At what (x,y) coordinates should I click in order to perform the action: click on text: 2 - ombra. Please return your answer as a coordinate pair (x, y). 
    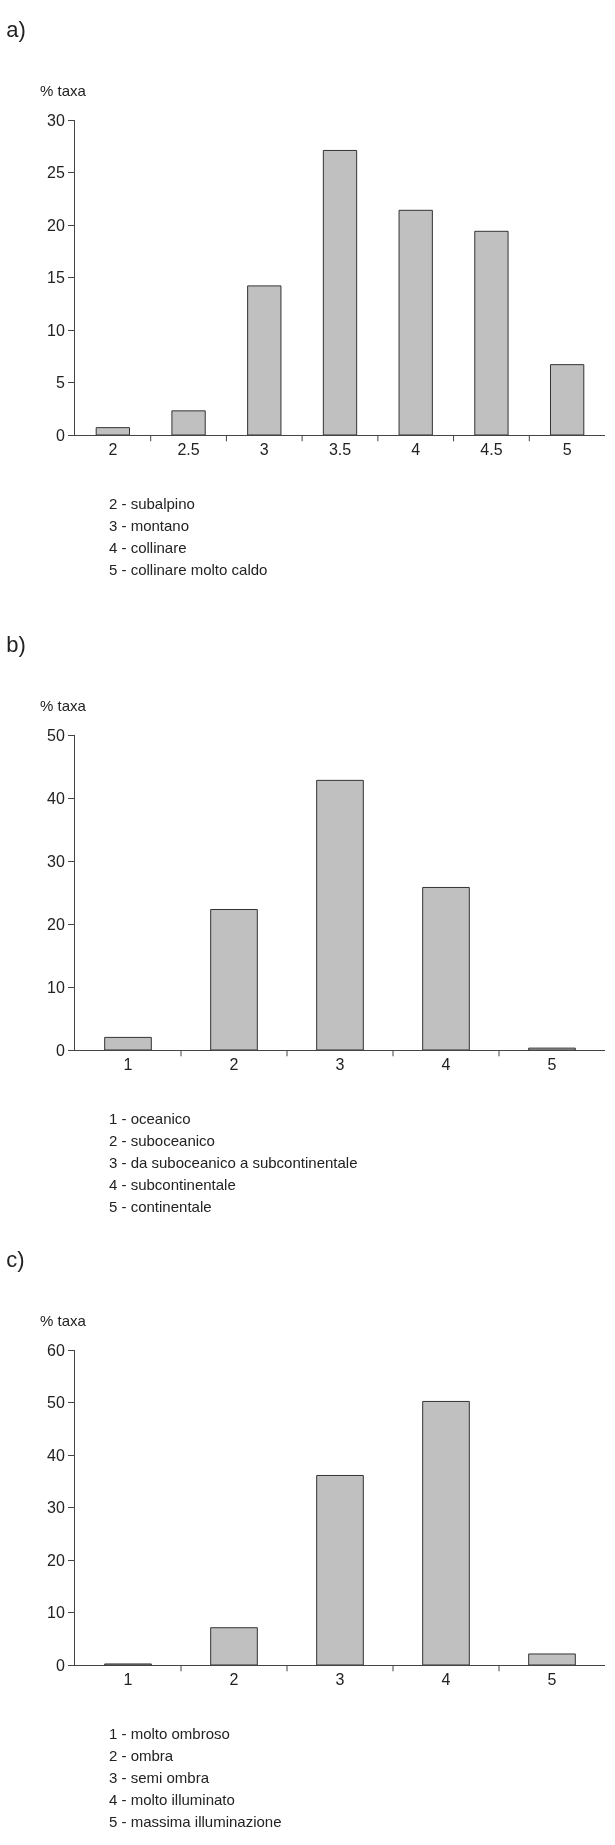
    Looking at the image, I should click on (141, 1755).